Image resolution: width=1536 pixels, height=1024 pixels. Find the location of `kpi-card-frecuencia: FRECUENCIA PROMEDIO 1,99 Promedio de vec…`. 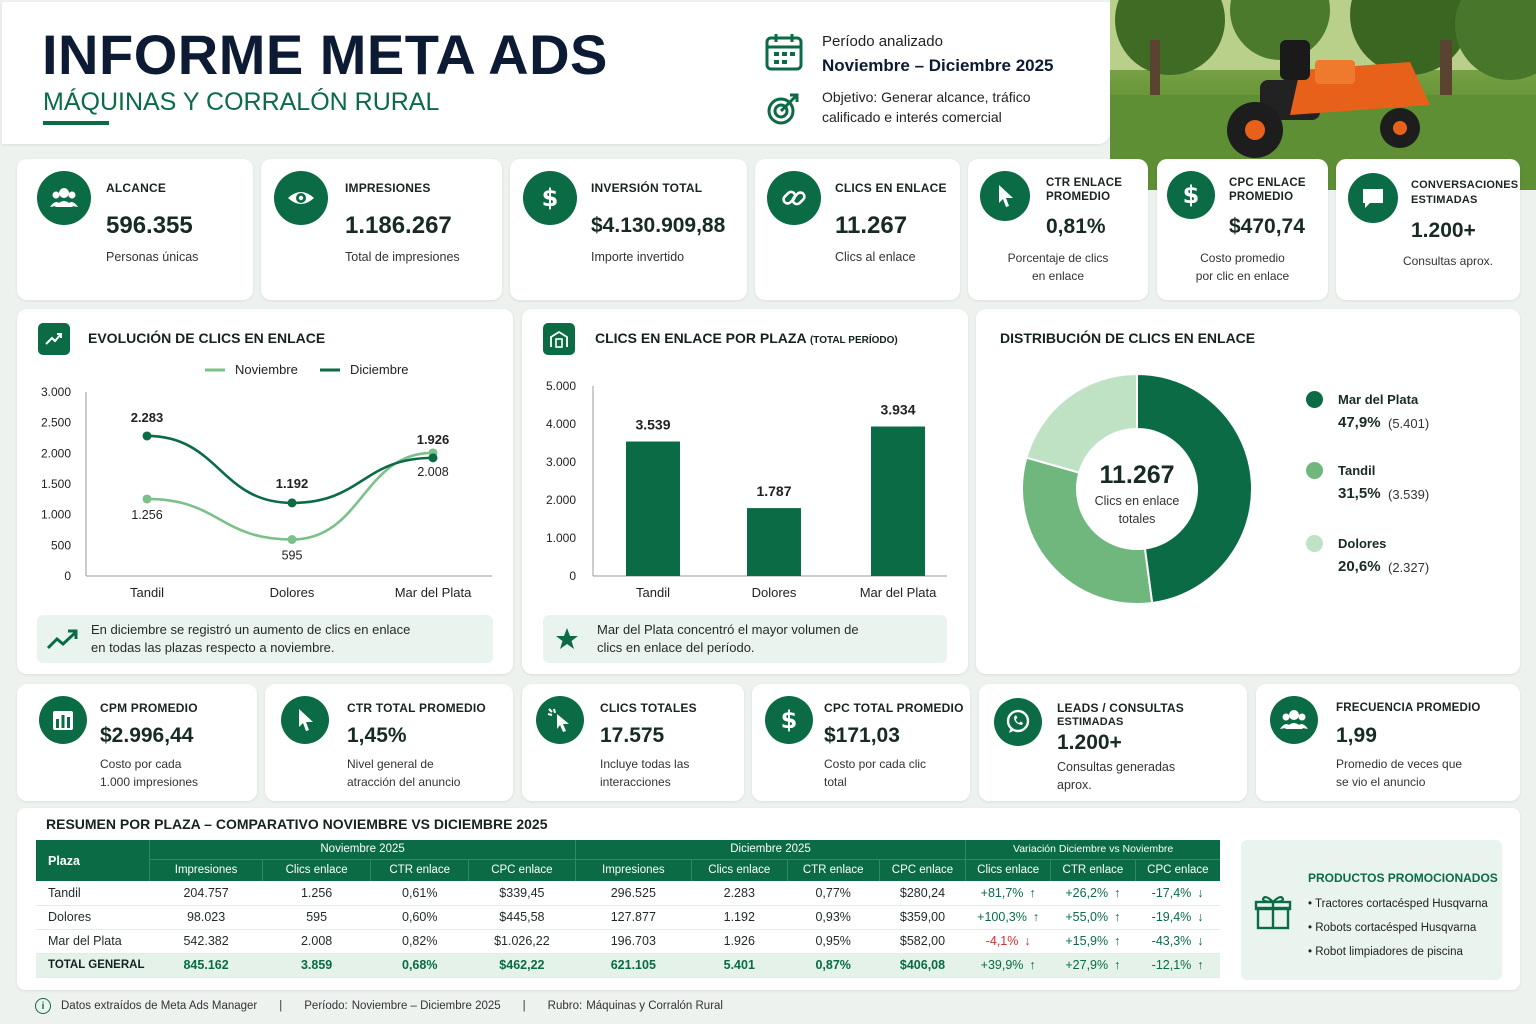

kpi-card-frecuencia: FRECUENCIA PROMEDIO 1,99 Promedio de vec… is located at coordinates (1388, 742).